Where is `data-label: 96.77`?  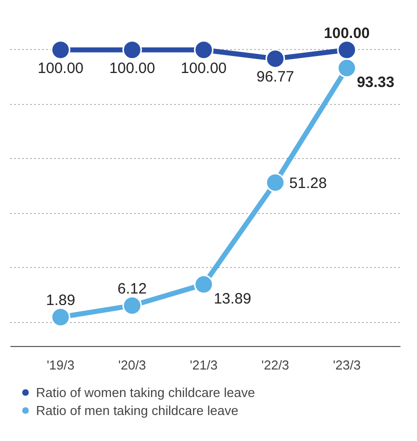 data-label: 96.77 is located at coordinates (275, 77).